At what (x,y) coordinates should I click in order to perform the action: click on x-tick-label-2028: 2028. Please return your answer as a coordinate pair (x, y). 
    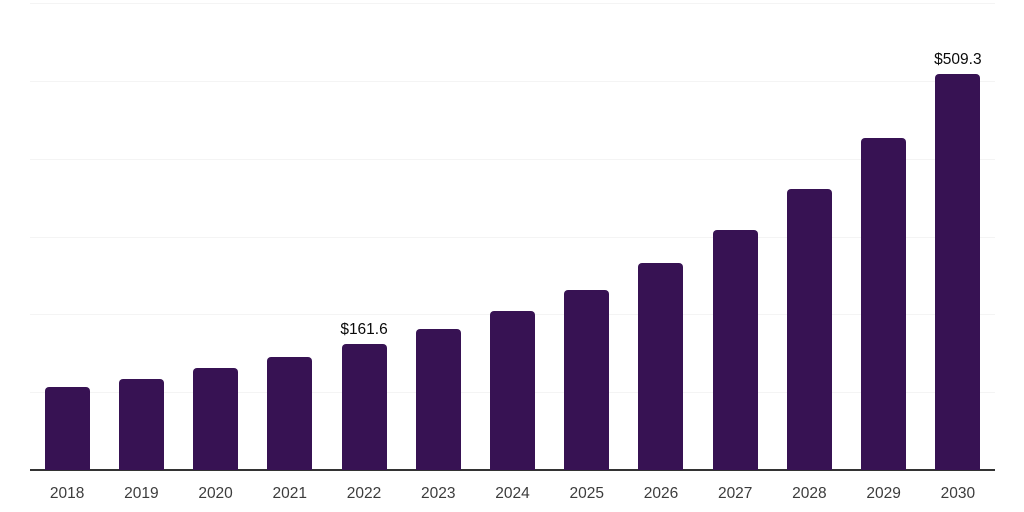
    Looking at the image, I should click on (809, 493).